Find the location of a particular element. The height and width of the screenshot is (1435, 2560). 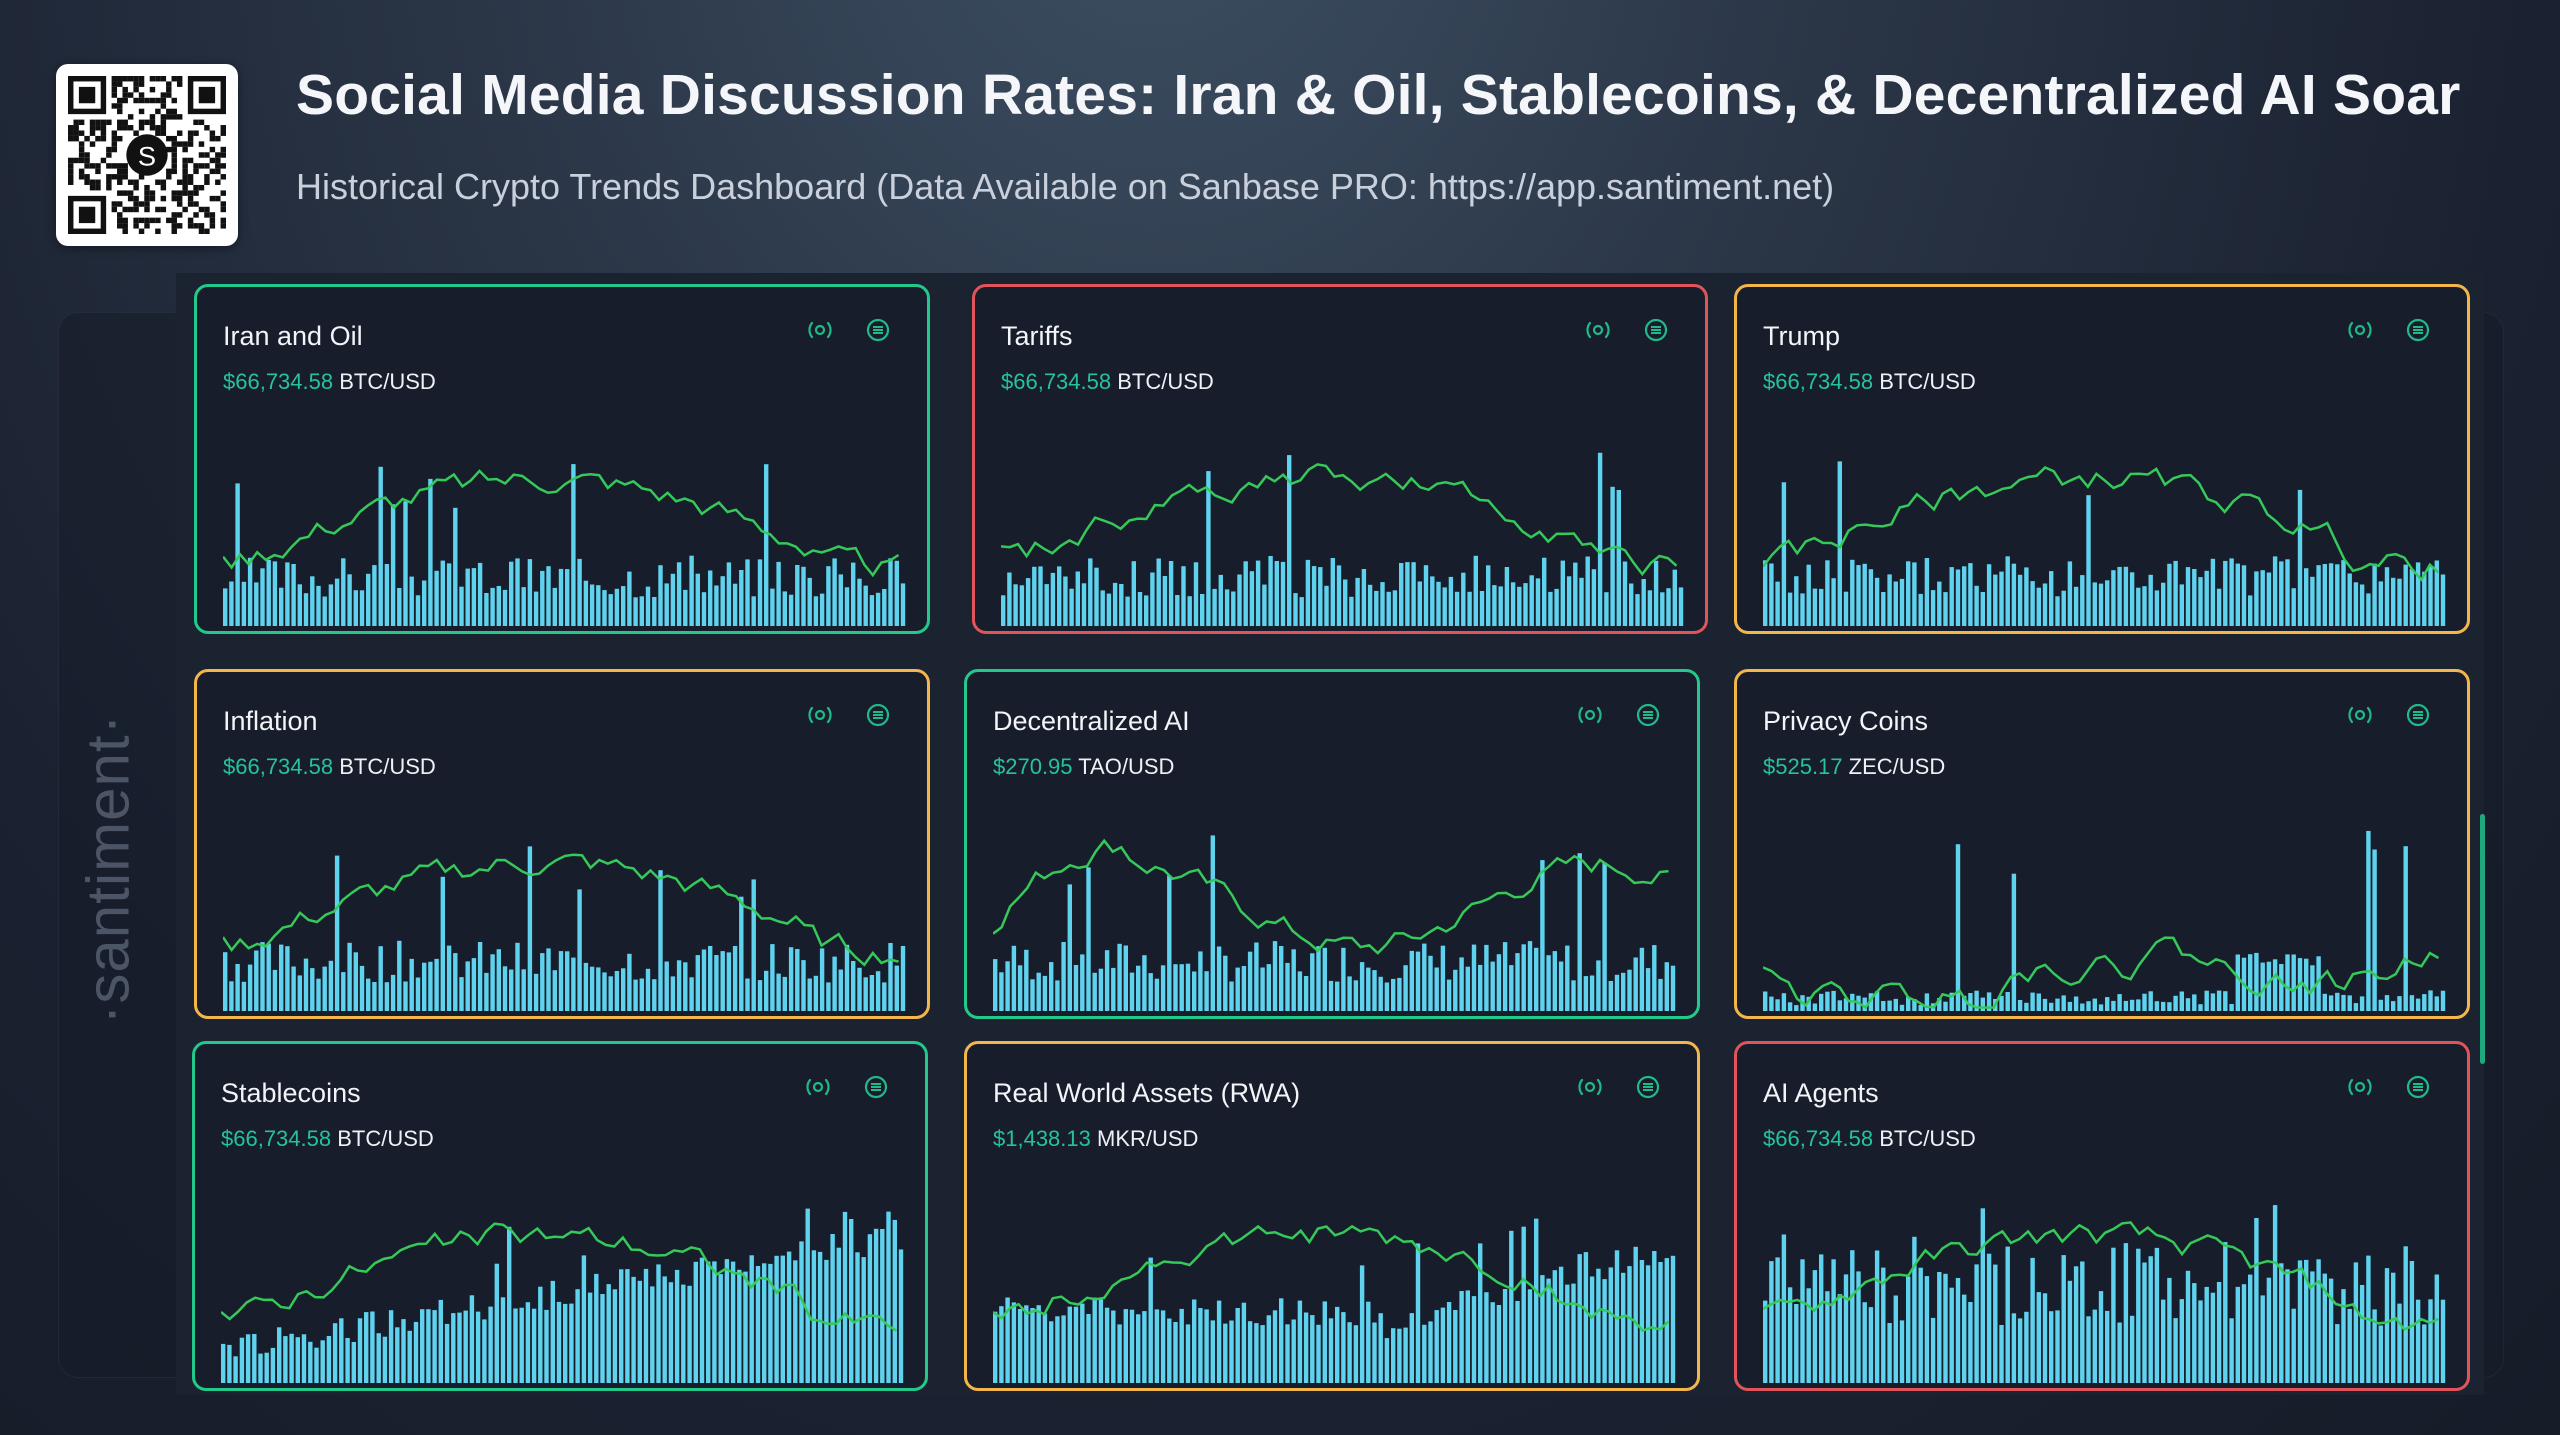

trend-card-stablecoins: Stablecoins $66,734.58 BTC/USD is located at coordinates (560, 1216).